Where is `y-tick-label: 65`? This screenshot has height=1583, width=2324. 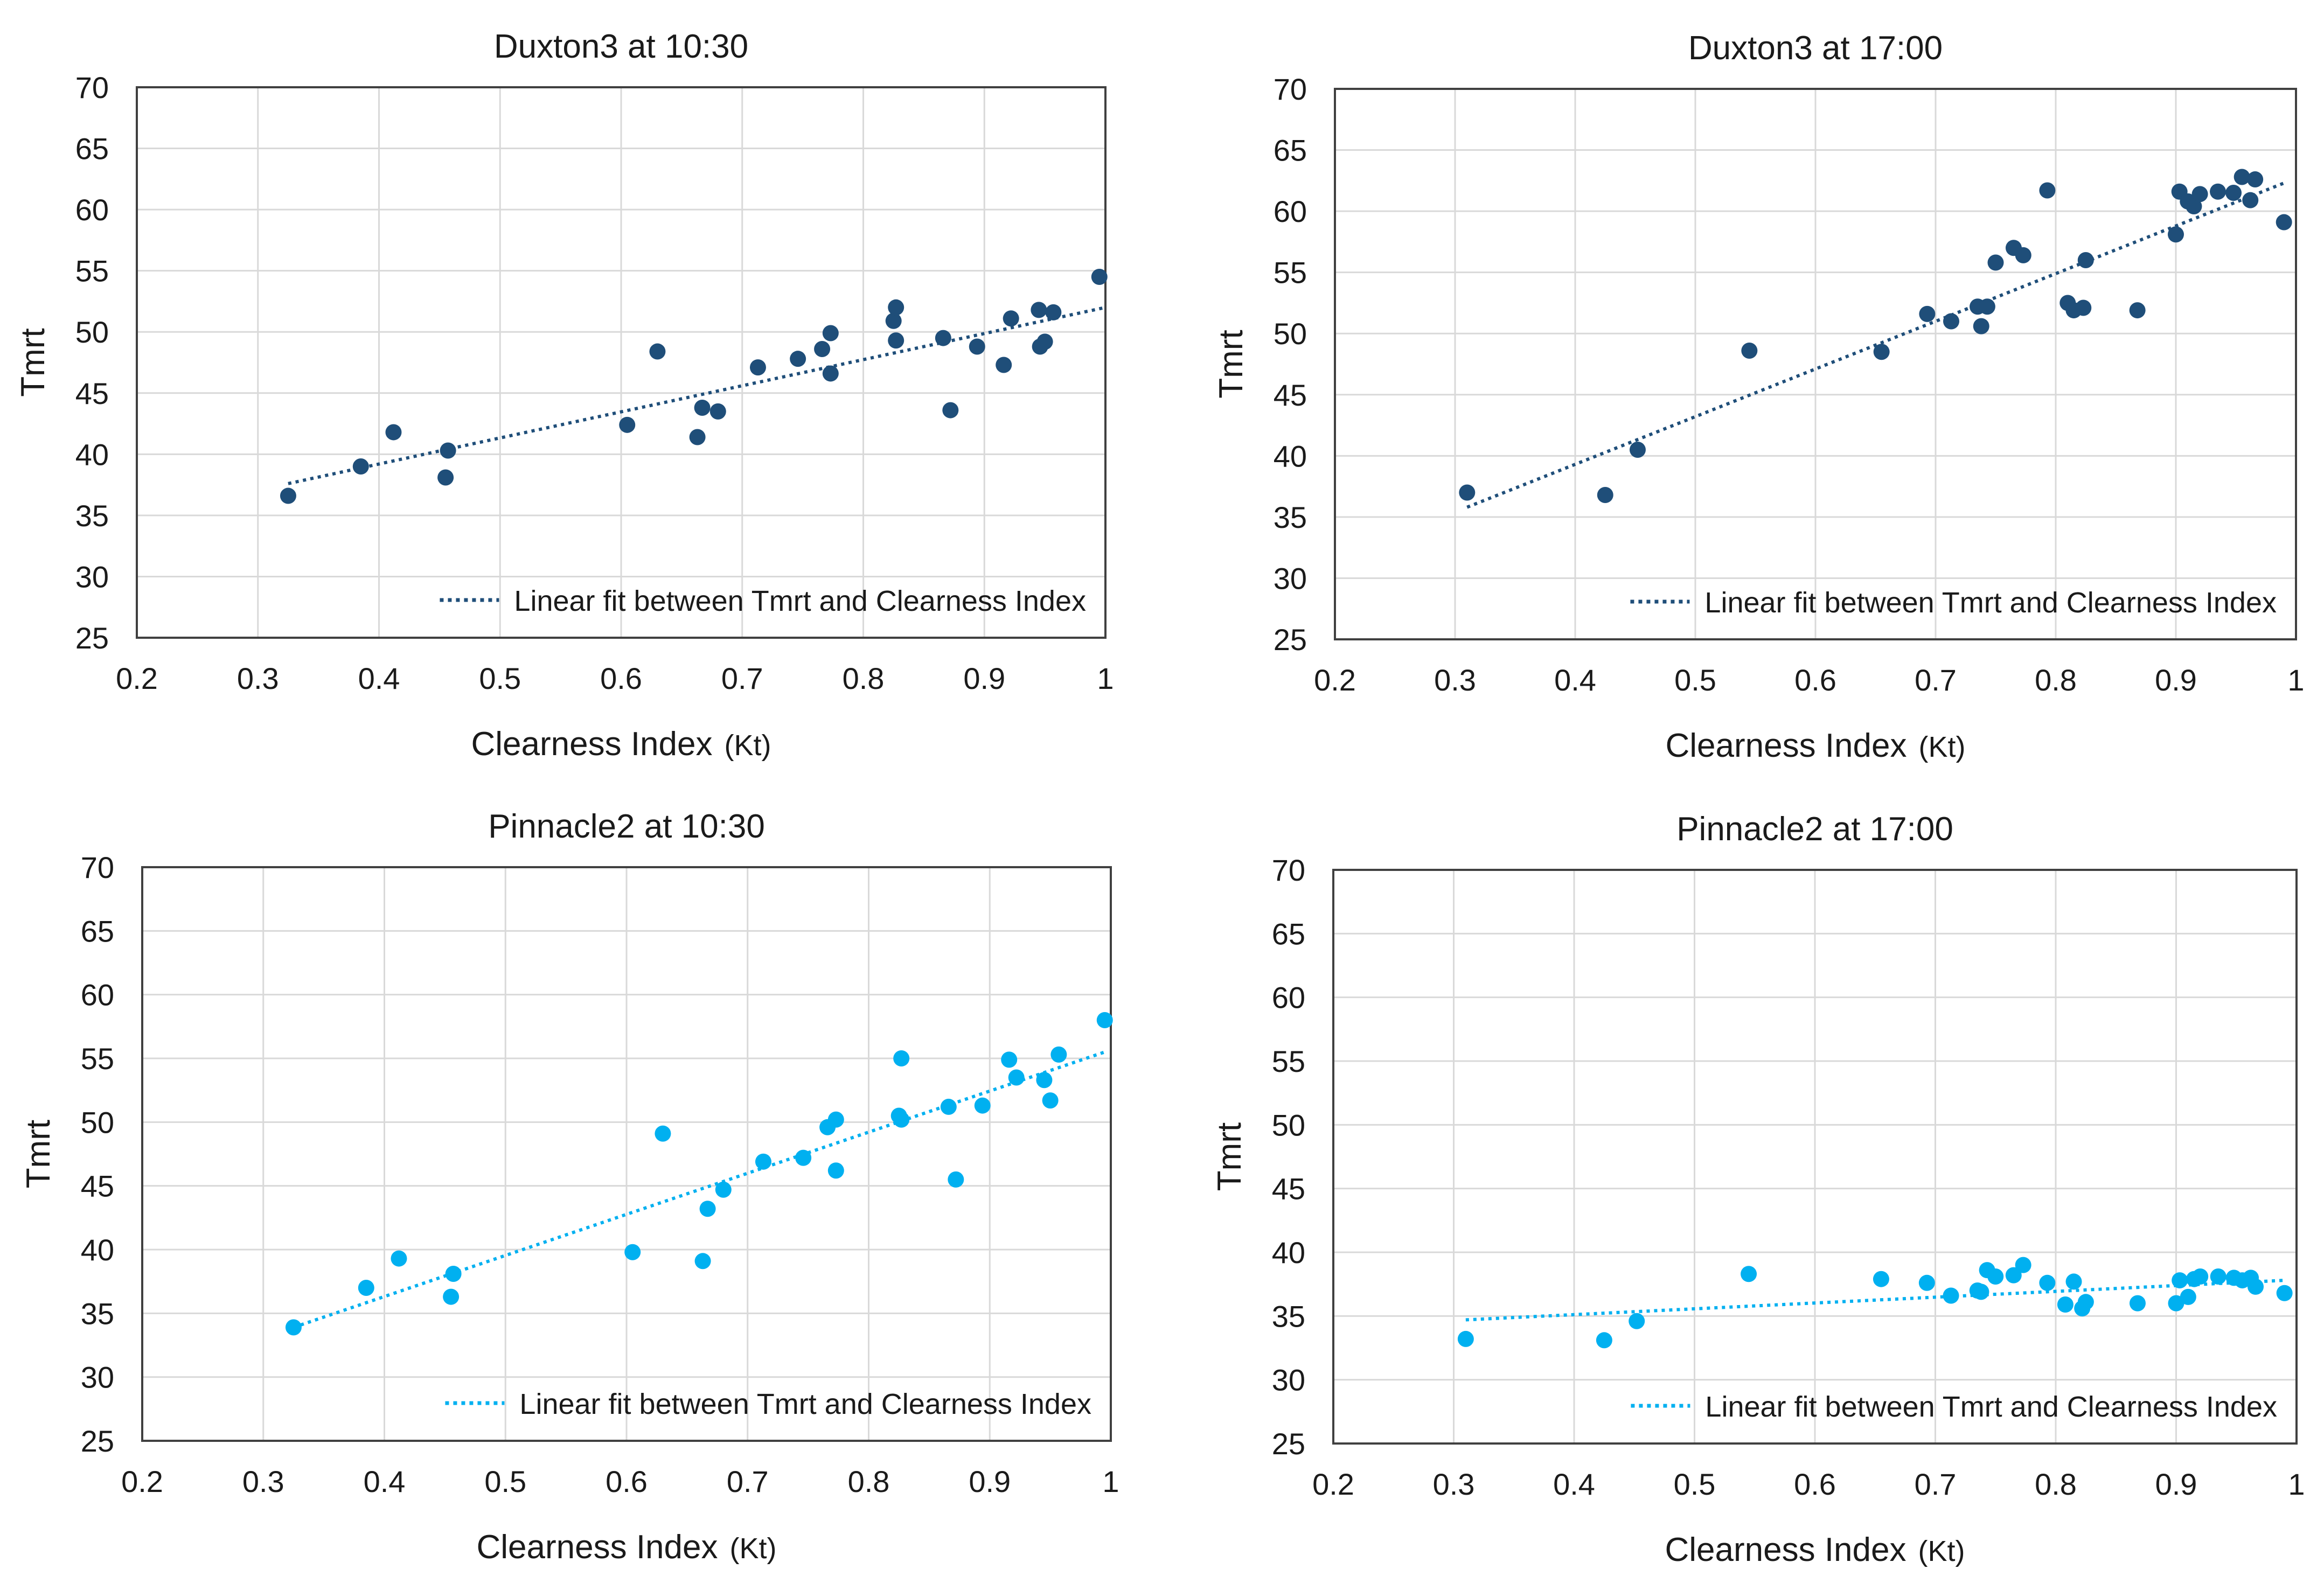 y-tick-label: 65 is located at coordinates (92, 149).